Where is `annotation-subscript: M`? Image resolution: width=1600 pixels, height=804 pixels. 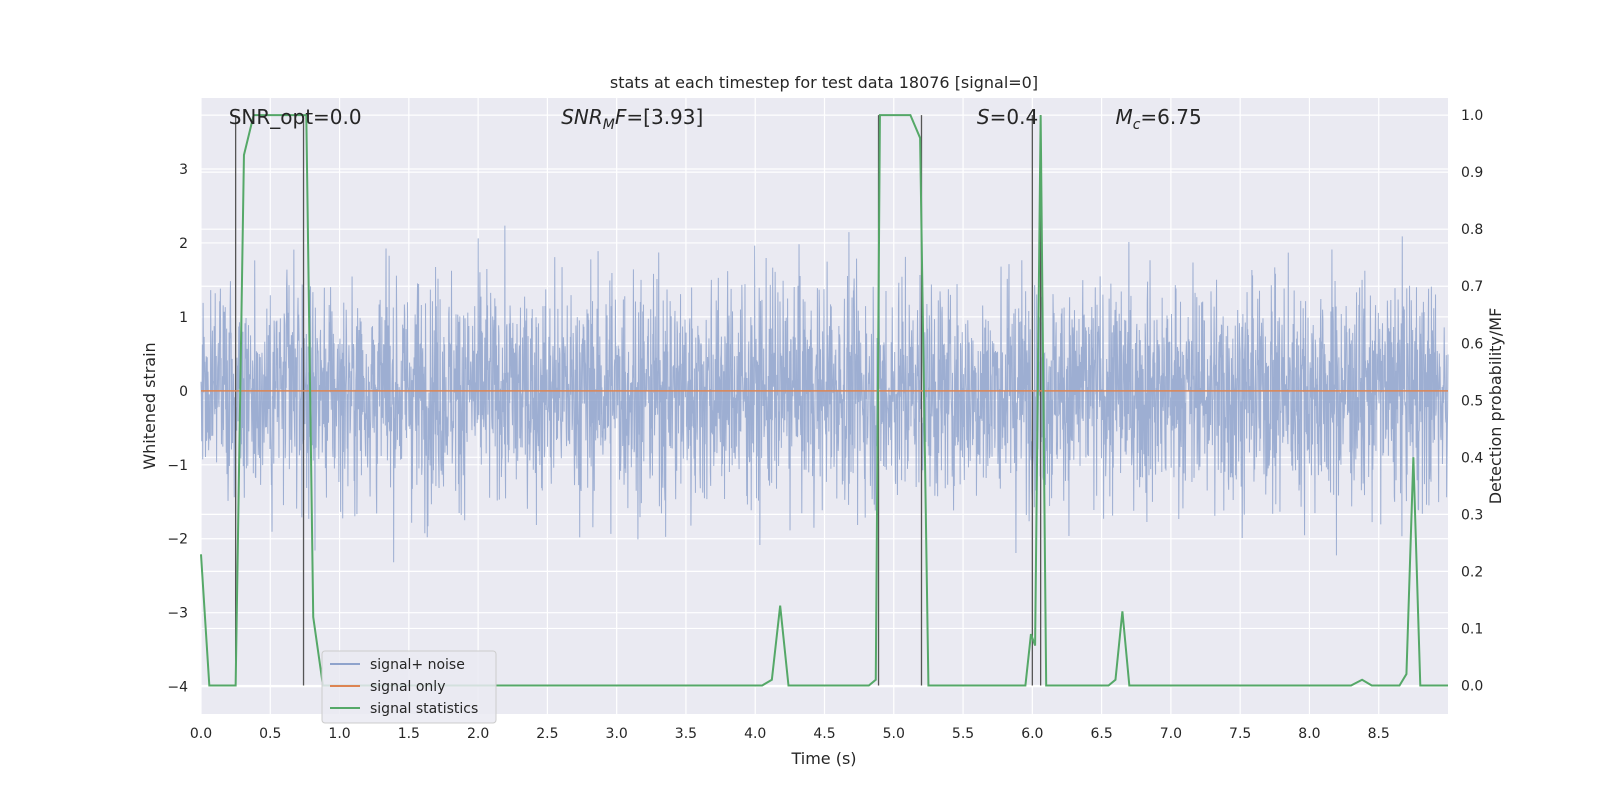
annotation-subscript: M is located at coordinates (609, 125).